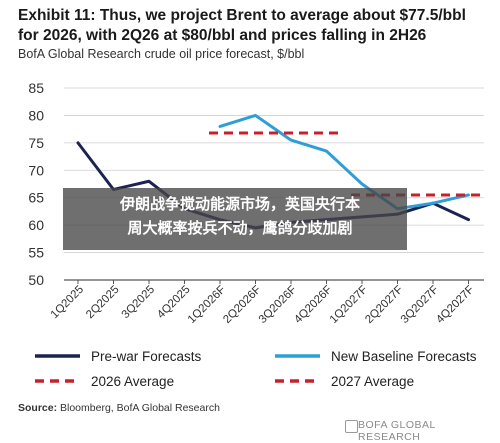 The image size is (500, 443). Describe the element at coordinates (146, 356) in the screenshot. I see `legend-label-0: Pre-war Forecasts` at that location.